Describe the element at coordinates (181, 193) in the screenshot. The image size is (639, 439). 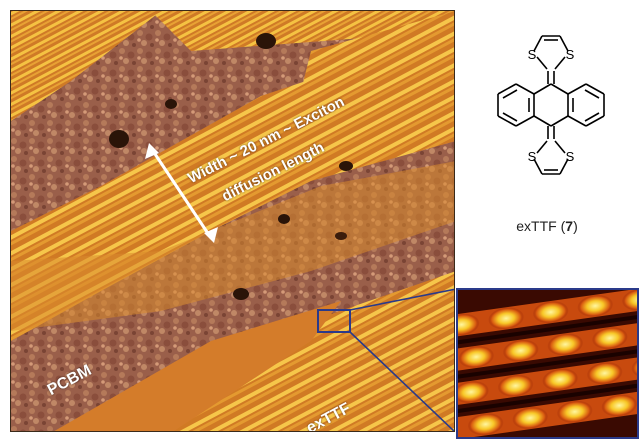
I see `width-arrow` at that location.